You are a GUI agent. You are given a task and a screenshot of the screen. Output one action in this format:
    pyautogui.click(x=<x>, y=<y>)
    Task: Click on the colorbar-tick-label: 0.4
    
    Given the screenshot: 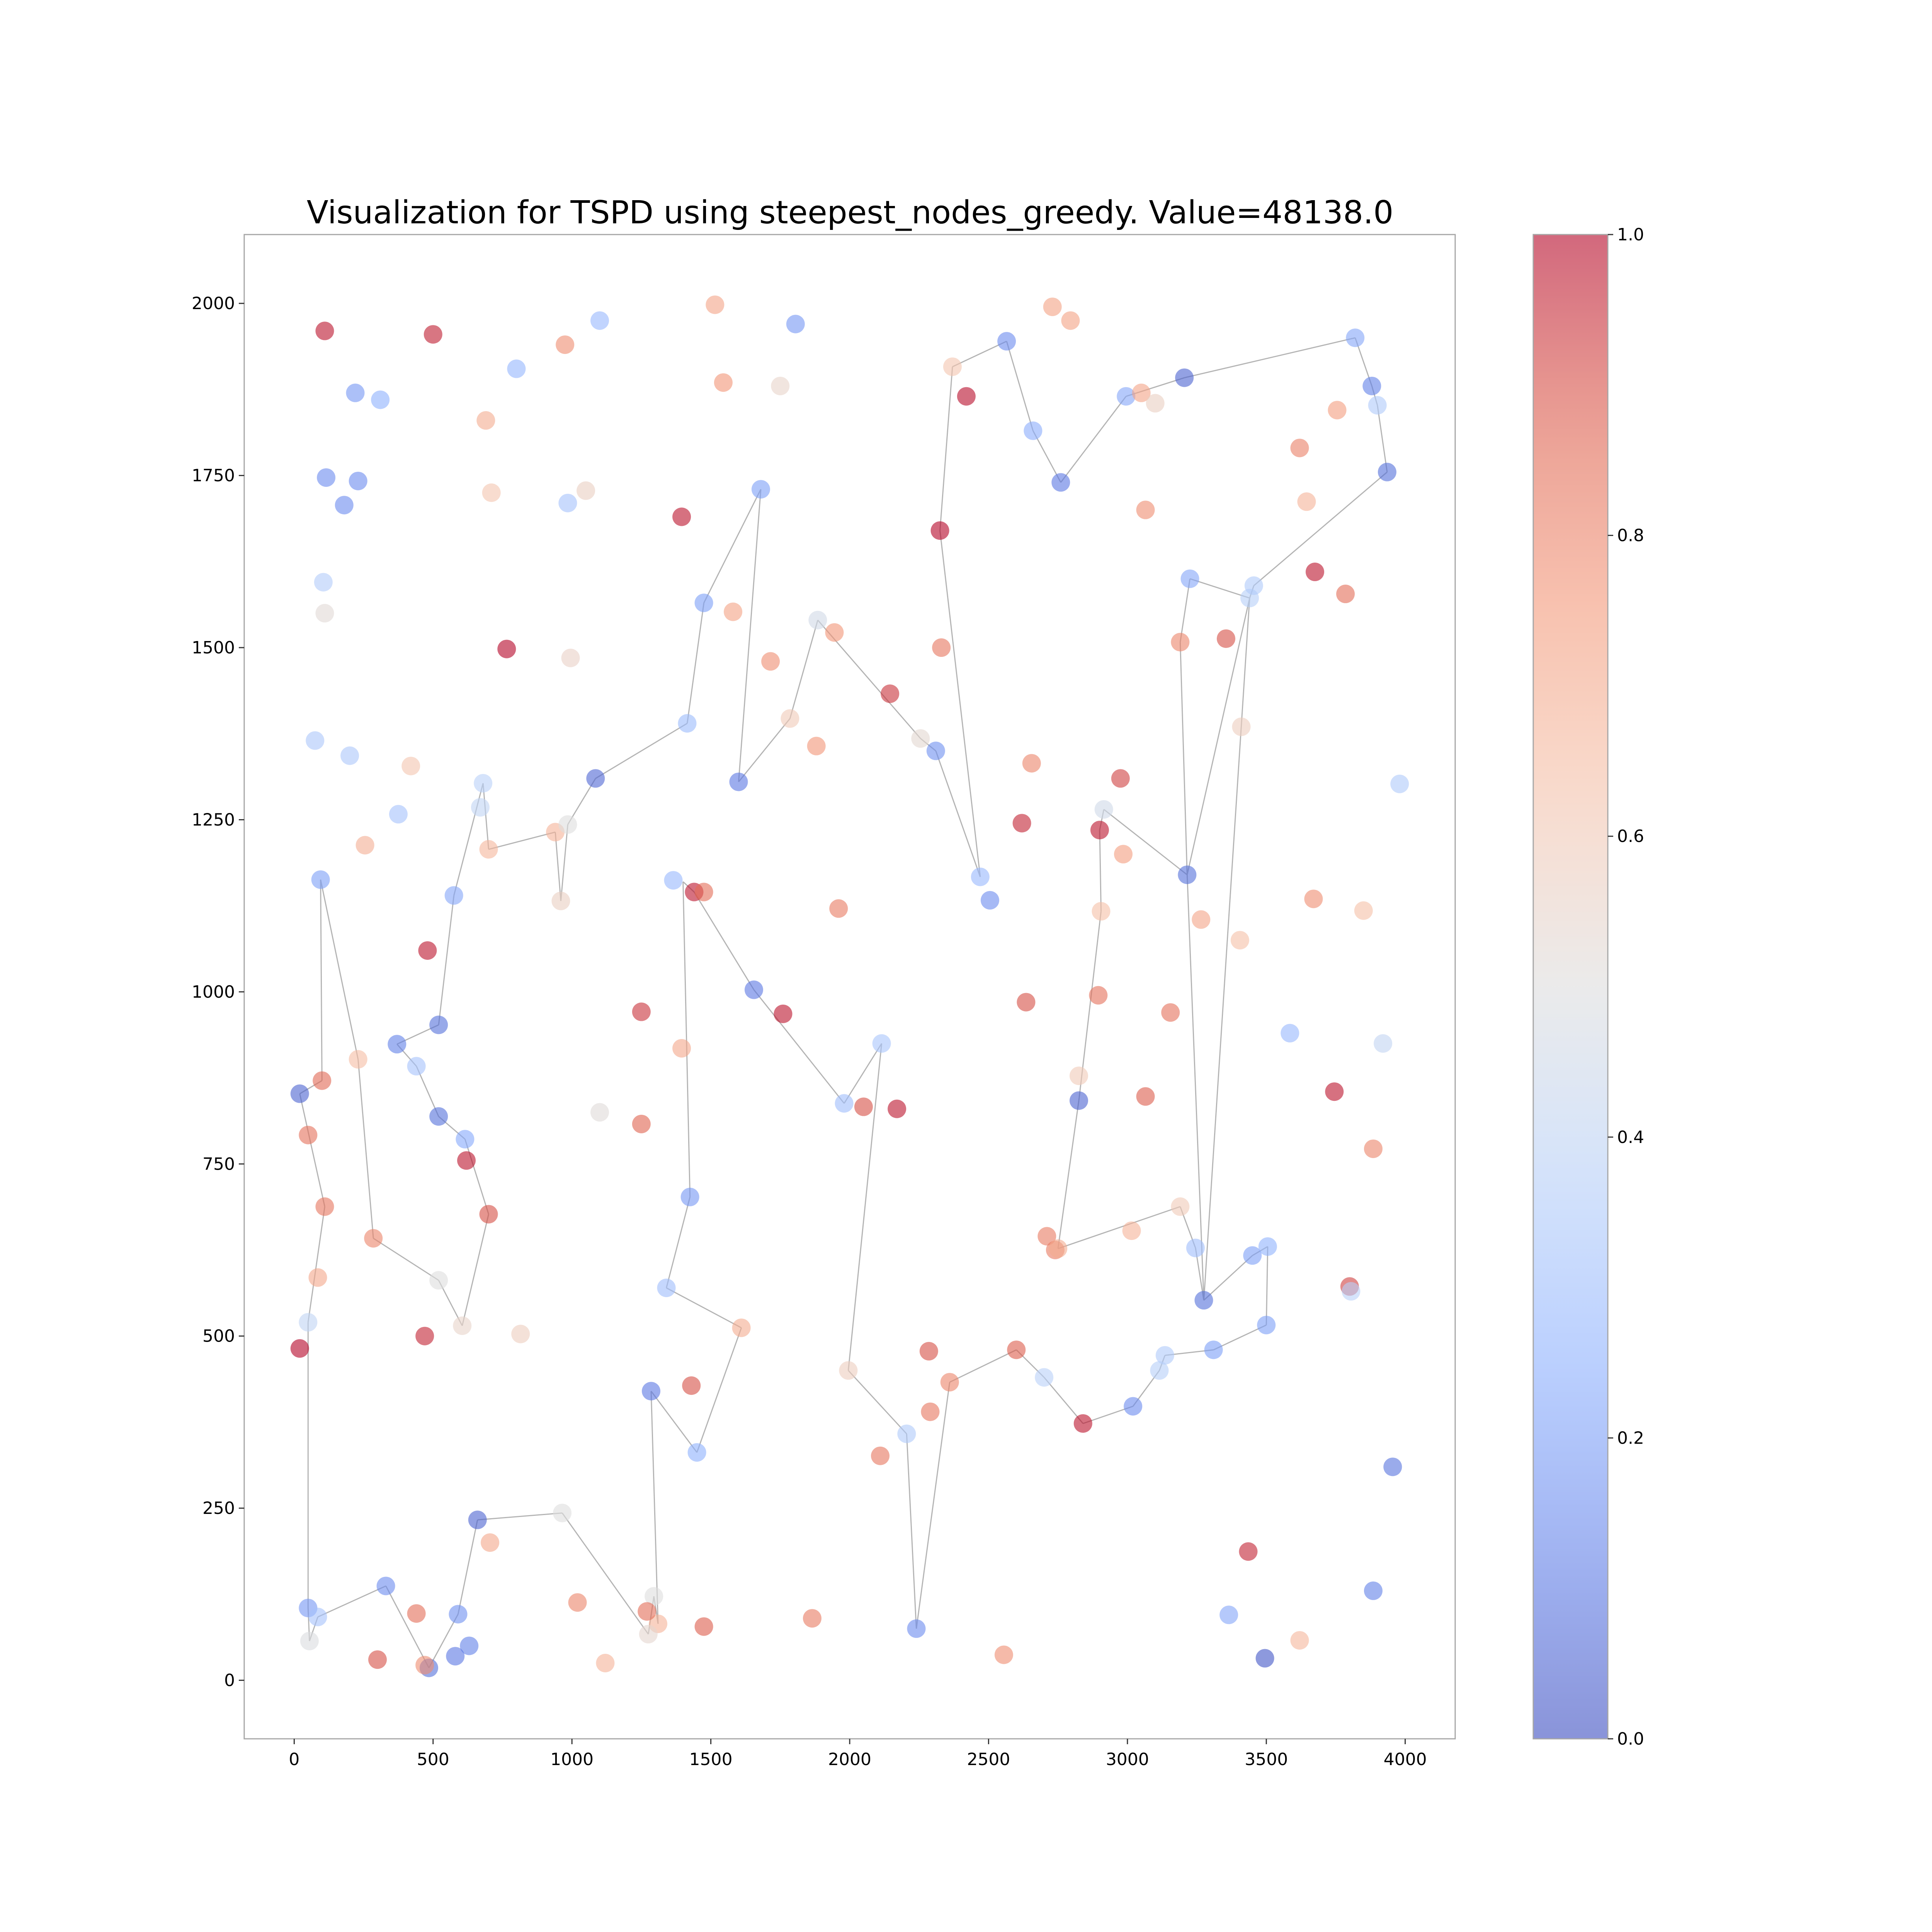 What is the action you would take?
    pyautogui.click(x=1630, y=1137)
    